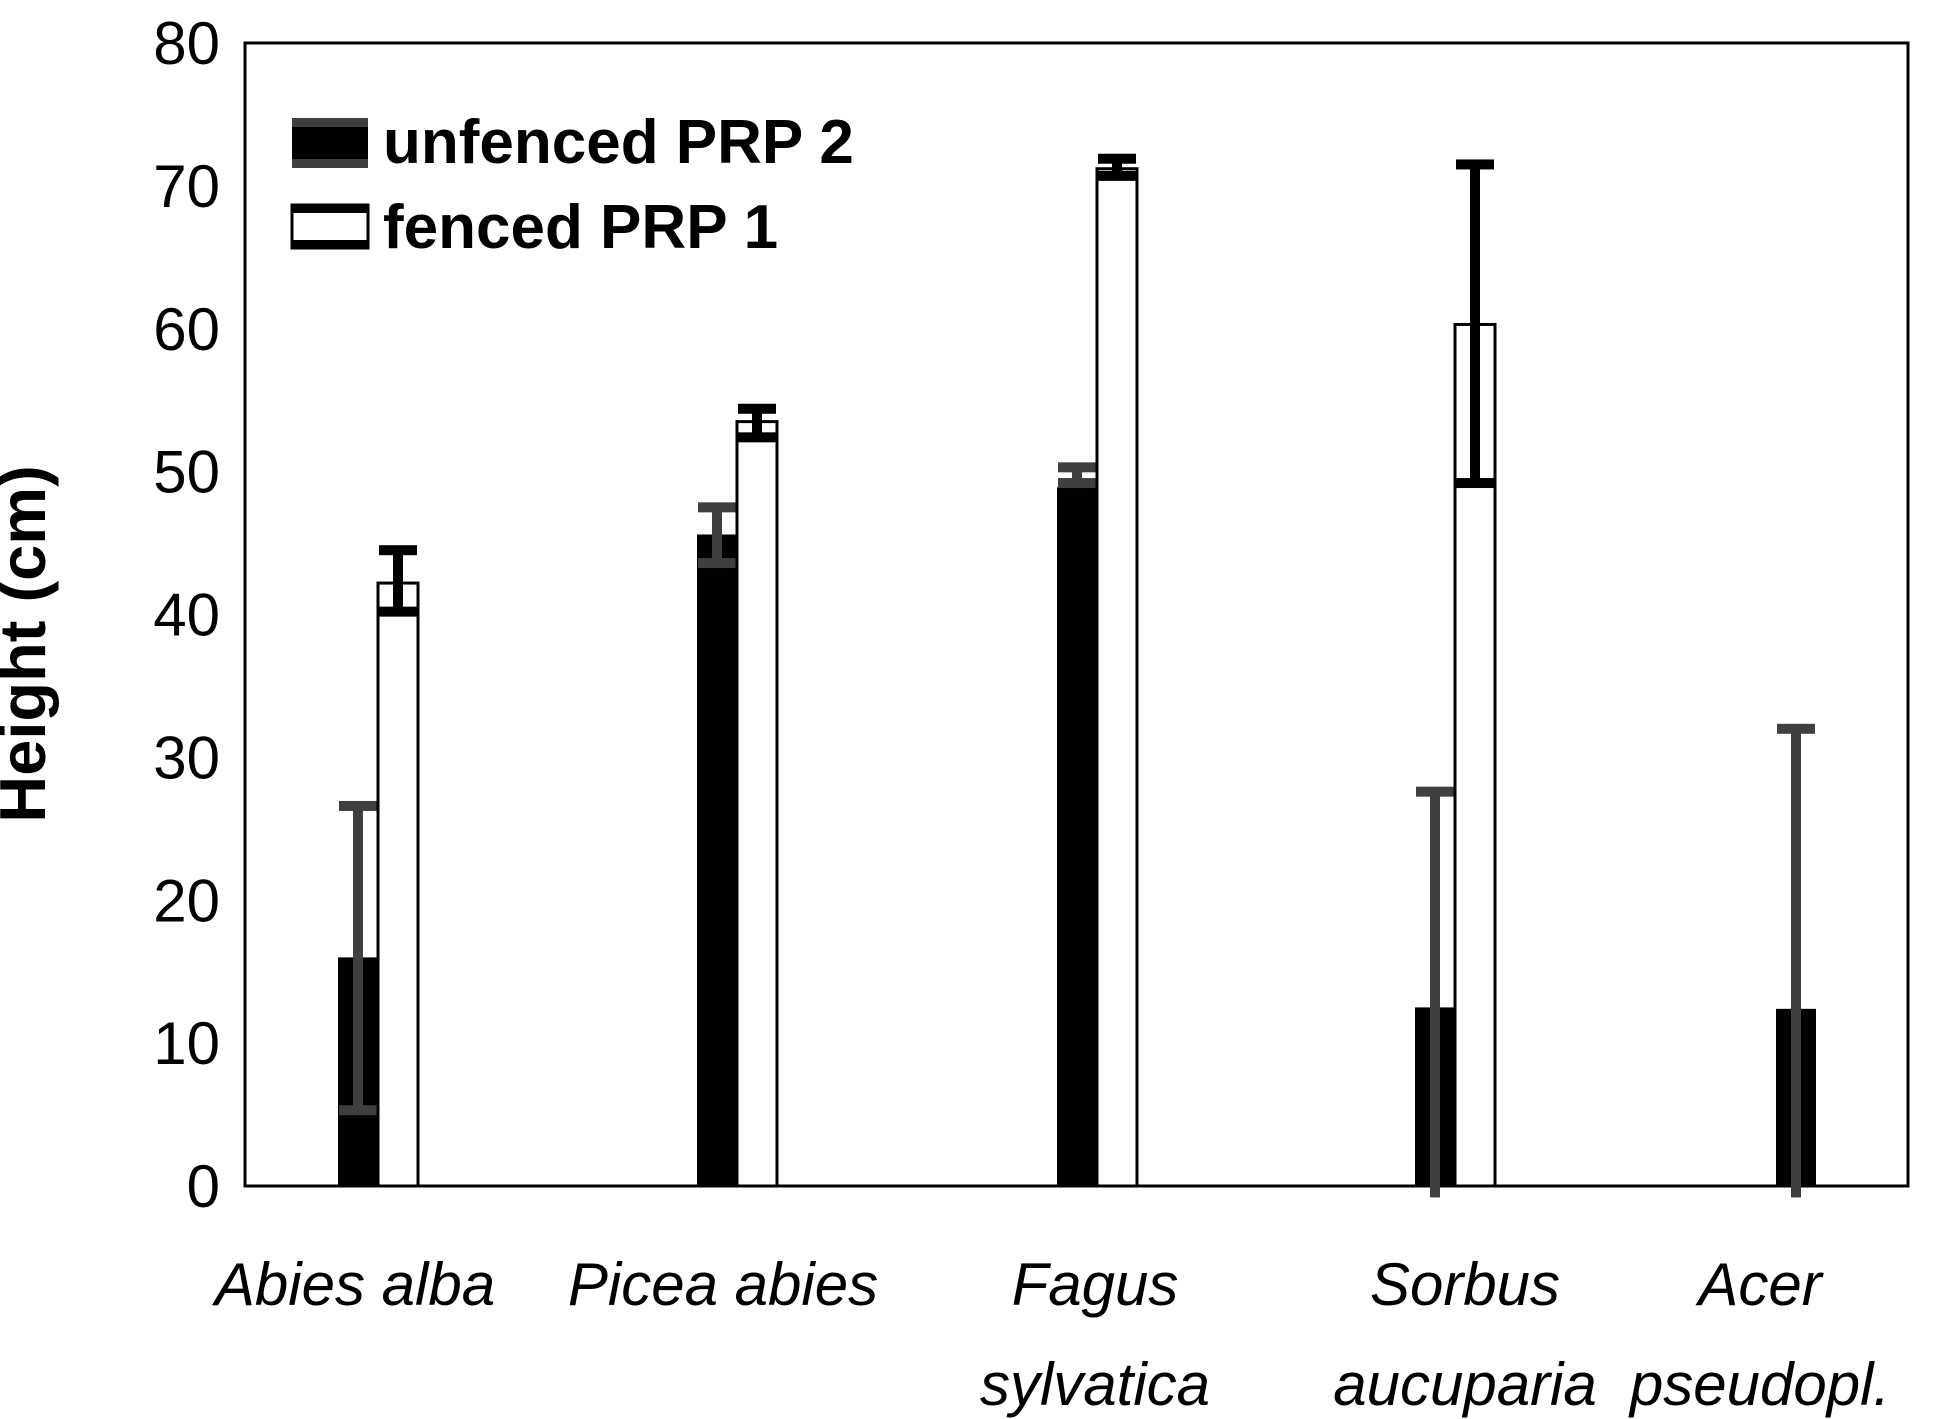 Image resolution: width=1942 pixels, height=1419 pixels. I want to click on y-tick-label-20: 20, so click(186, 900).